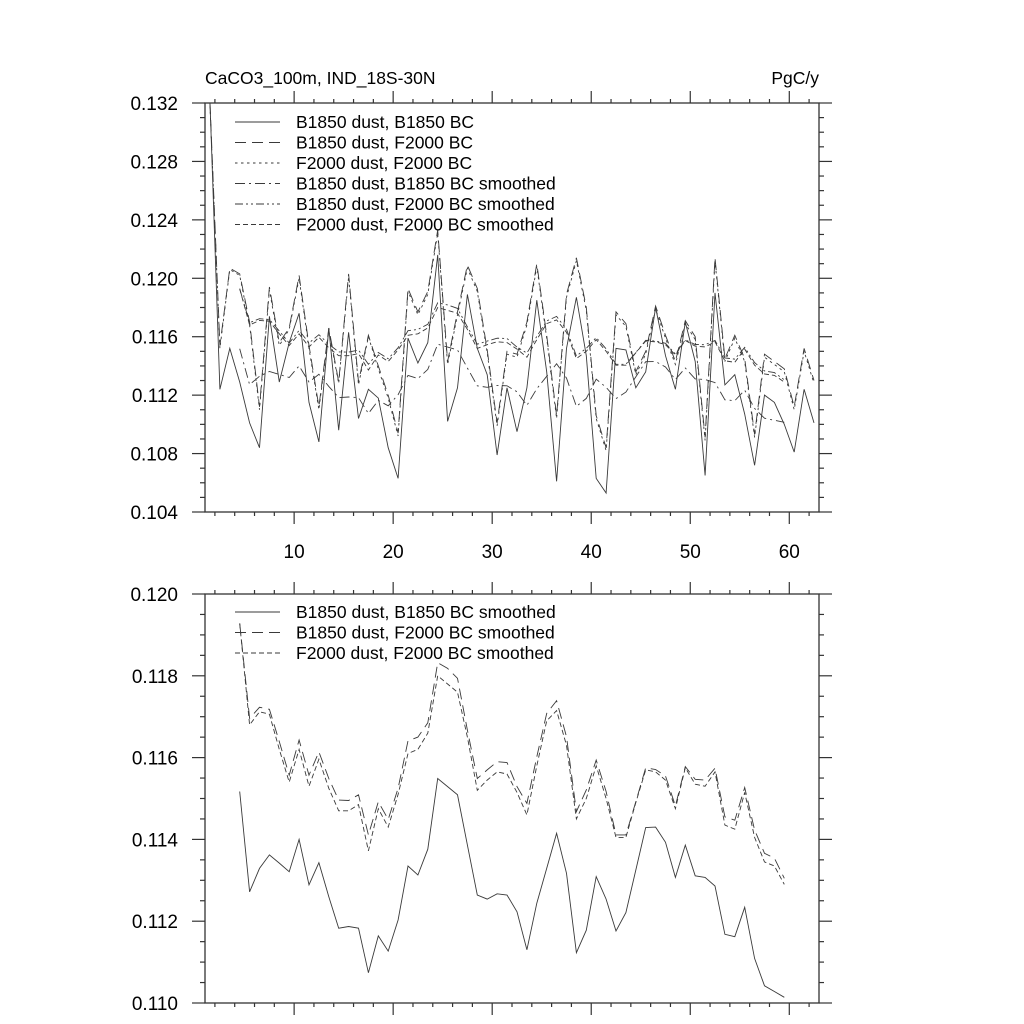 This screenshot has width=1024, height=1024. Describe the element at coordinates (155, 677) in the screenshot. I see `y-tick-label: 0.118` at that location.